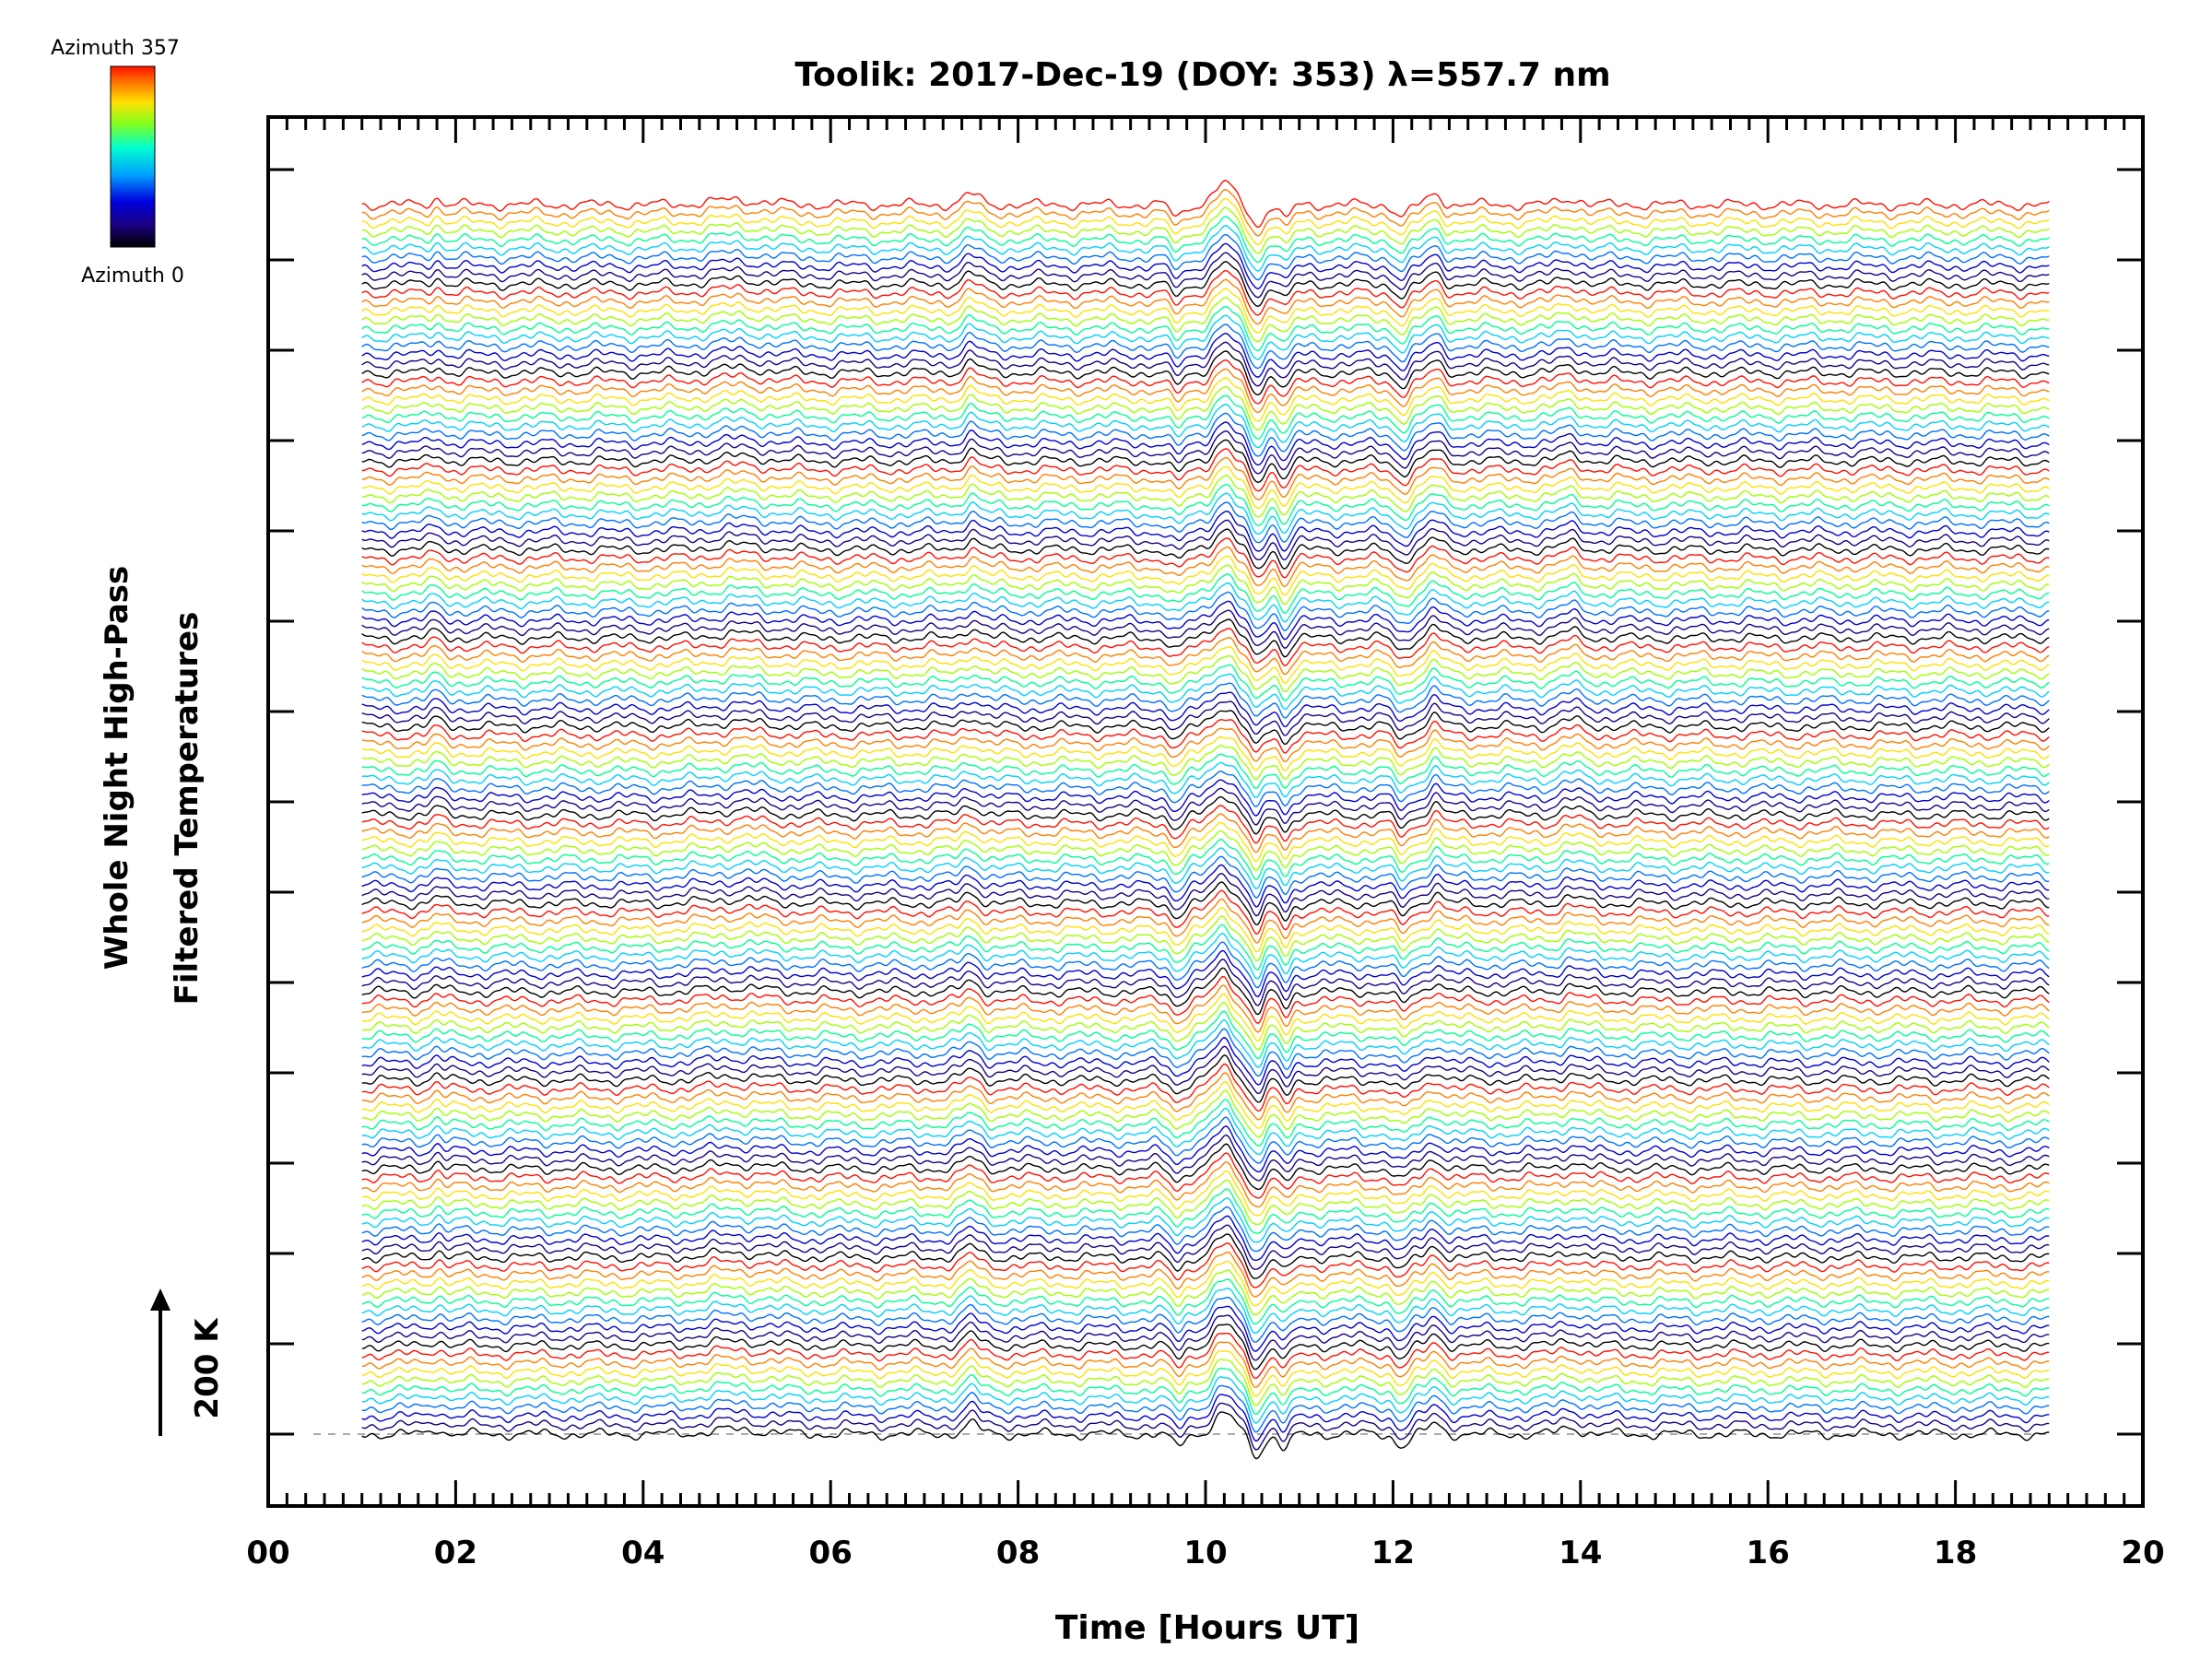  I want to click on colorbar-bottom-label: Azimuth 0, so click(132, 276).